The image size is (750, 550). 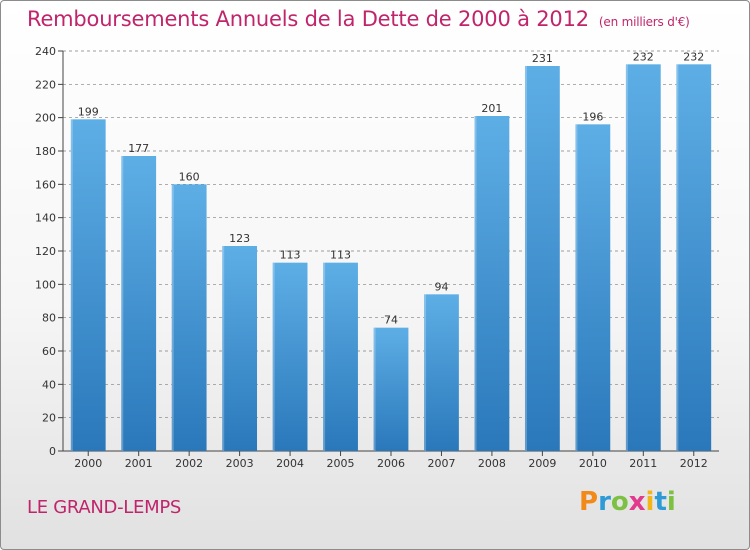 I want to click on y-tick-label: 160, so click(x=45, y=184).